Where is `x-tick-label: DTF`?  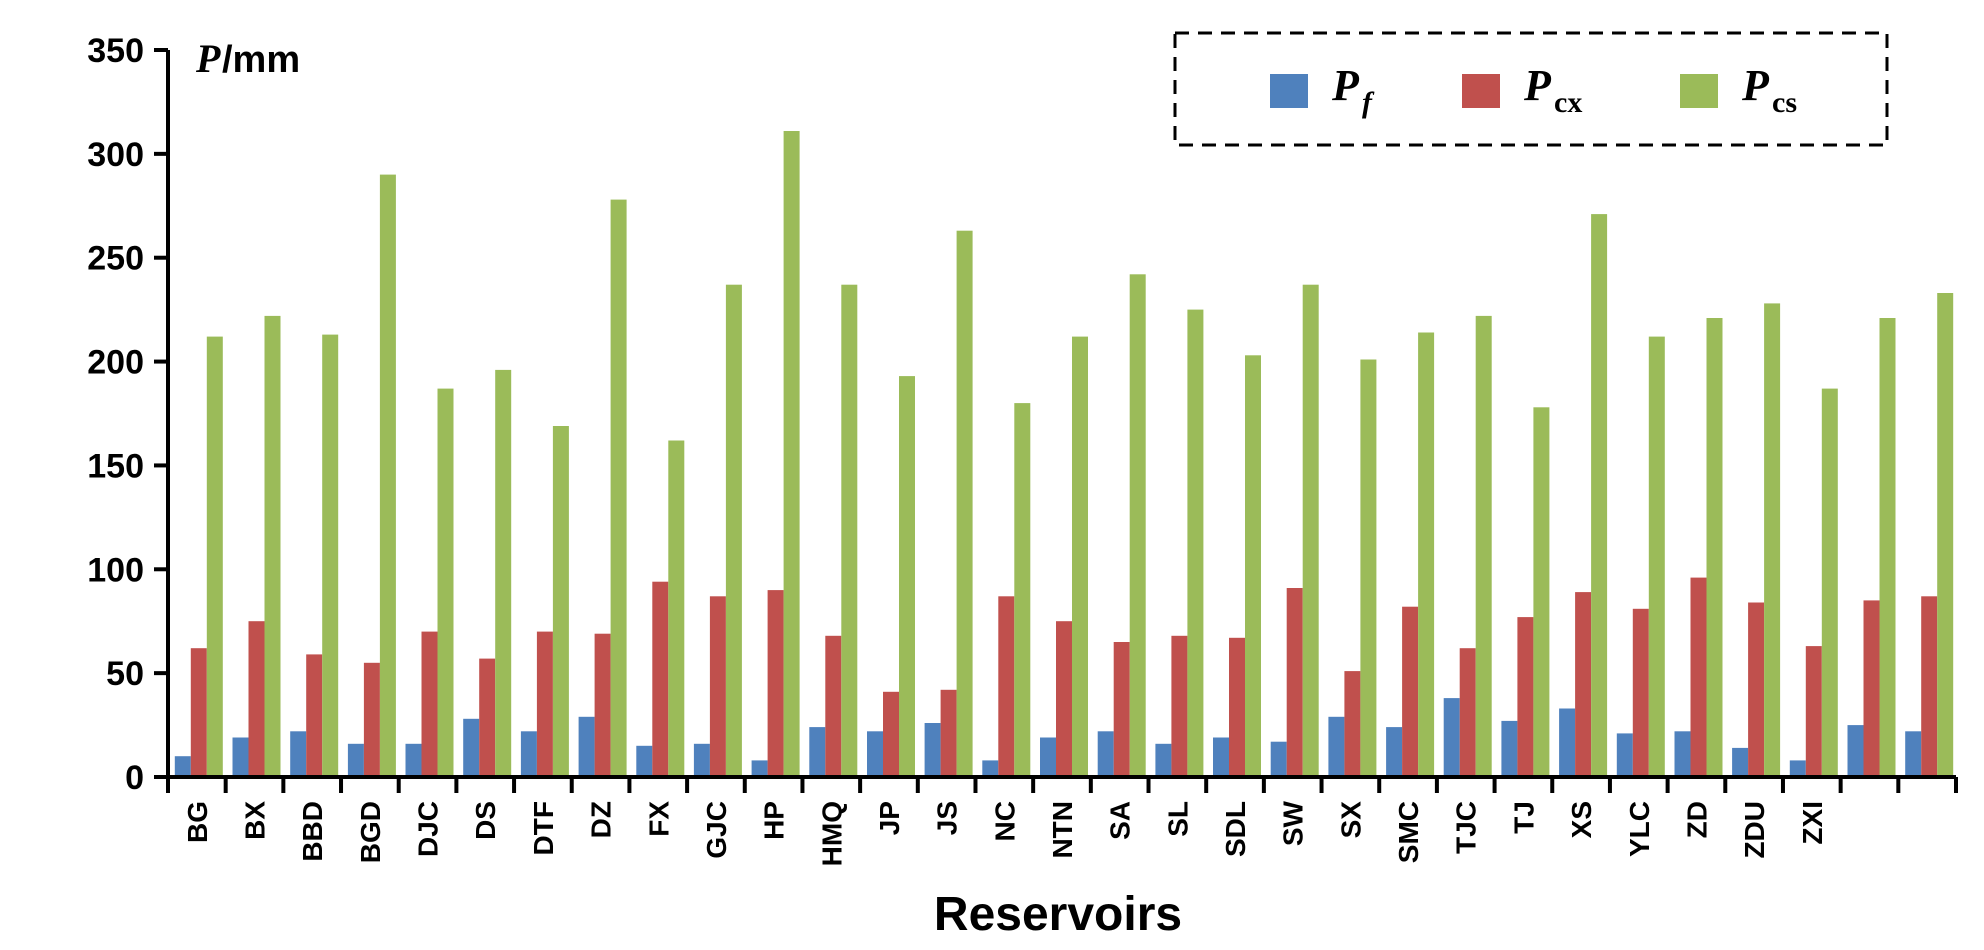
x-tick-label: DTF is located at coordinates (543, 828).